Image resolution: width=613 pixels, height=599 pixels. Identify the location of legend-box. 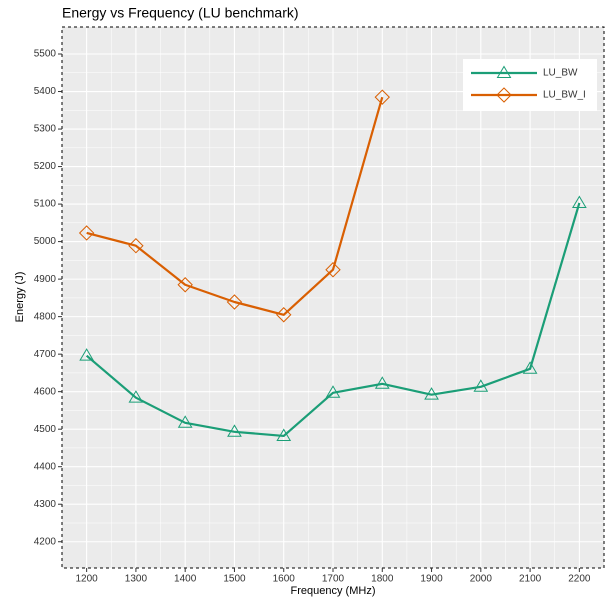
(530, 85).